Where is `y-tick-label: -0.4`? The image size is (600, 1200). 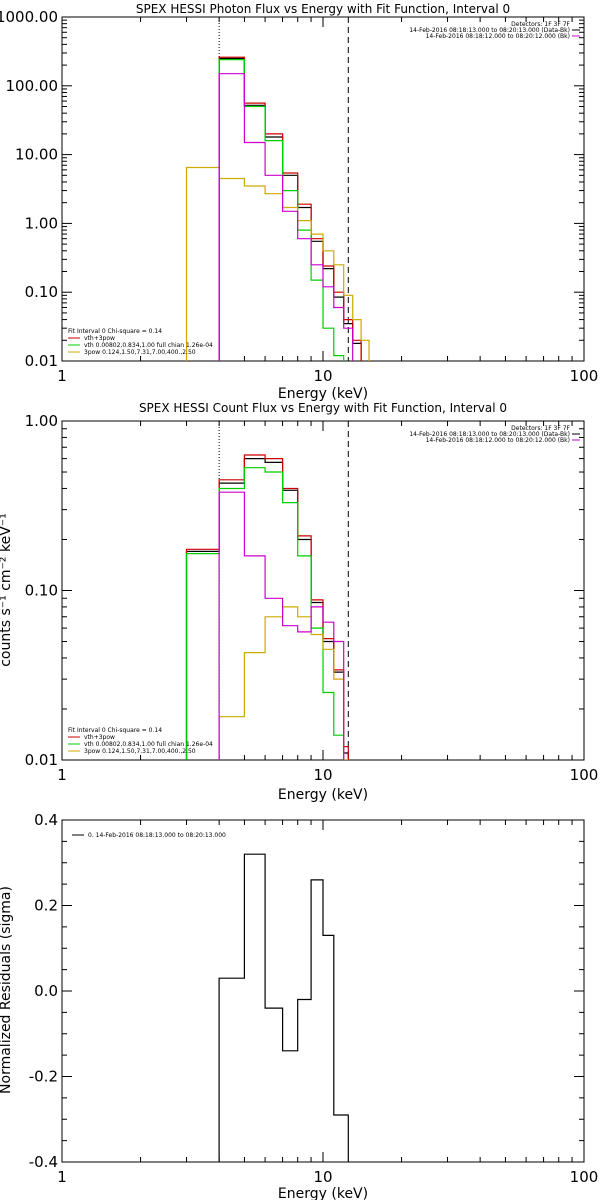 y-tick-label: -0.4 is located at coordinates (43, 1162).